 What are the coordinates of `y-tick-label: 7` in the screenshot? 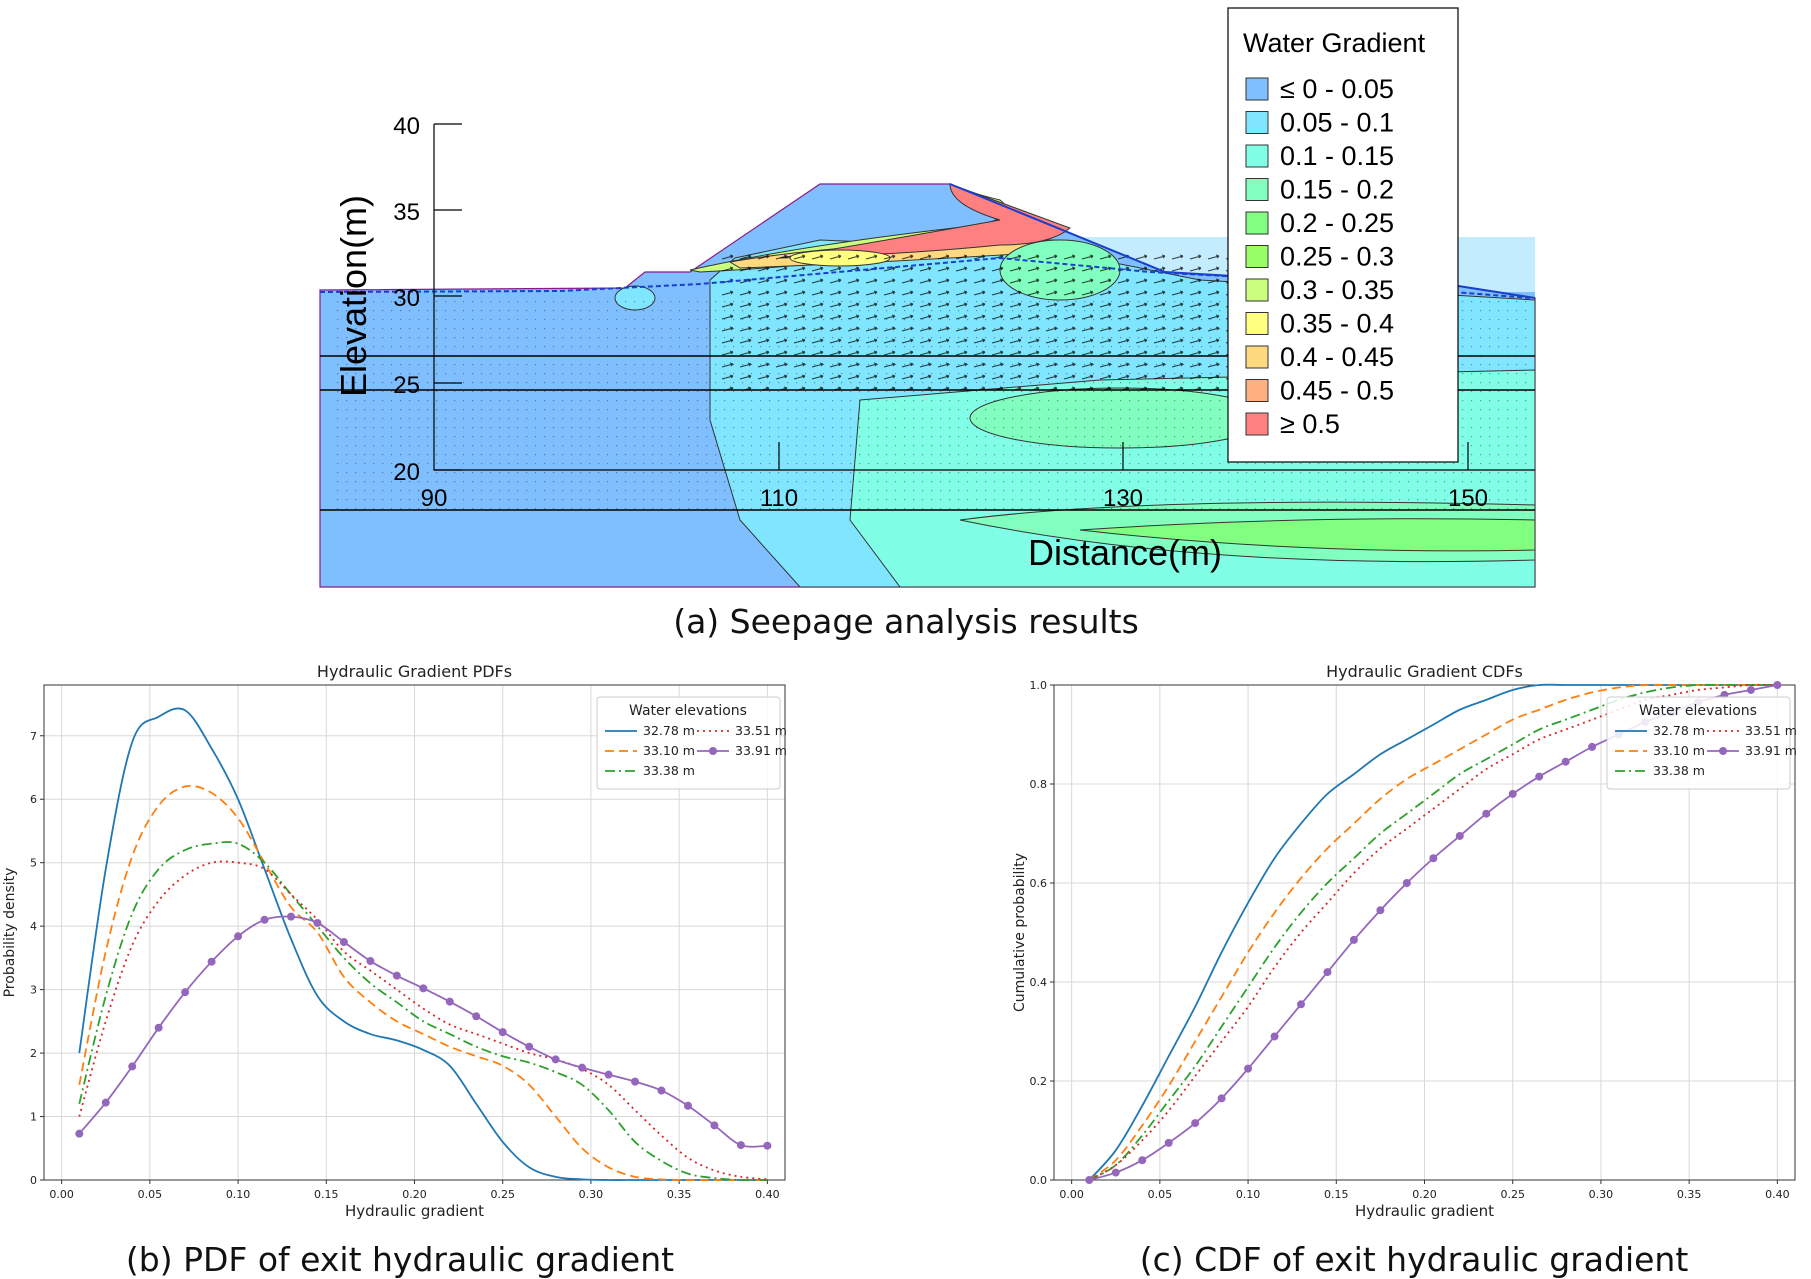 It's located at (33, 736).